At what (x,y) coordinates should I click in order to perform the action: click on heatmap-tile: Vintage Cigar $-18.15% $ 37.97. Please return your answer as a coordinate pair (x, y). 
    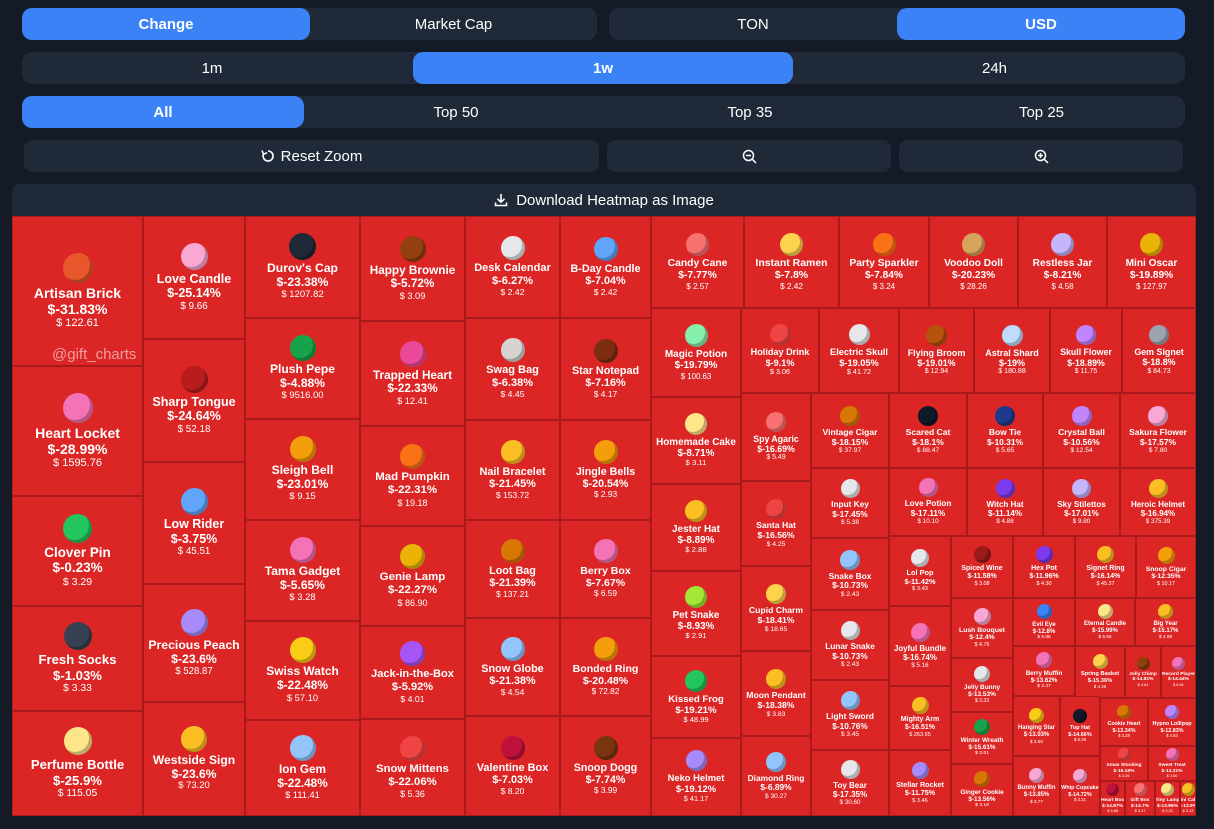
    Looking at the image, I should click on (850, 430).